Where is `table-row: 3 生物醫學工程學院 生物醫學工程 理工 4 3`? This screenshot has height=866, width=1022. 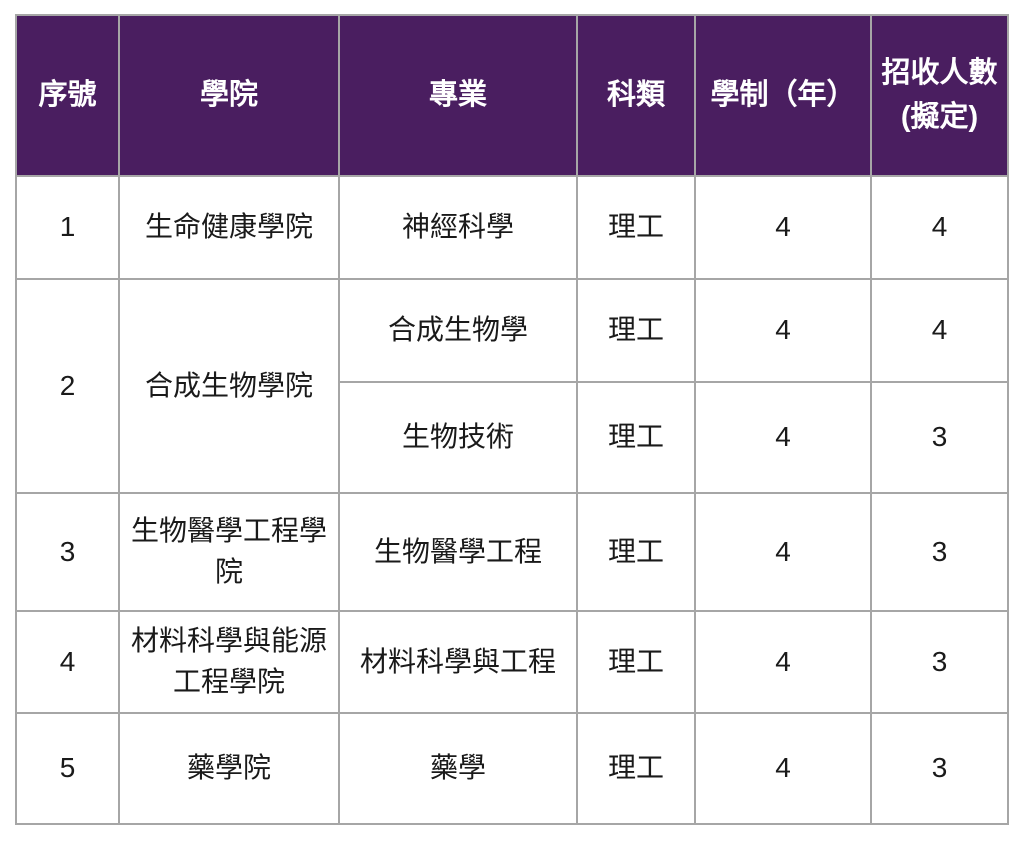
table-row: 3 生物醫學工程學院 生物醫學工程 理工 4 3 is located at coordinates (512, 552).